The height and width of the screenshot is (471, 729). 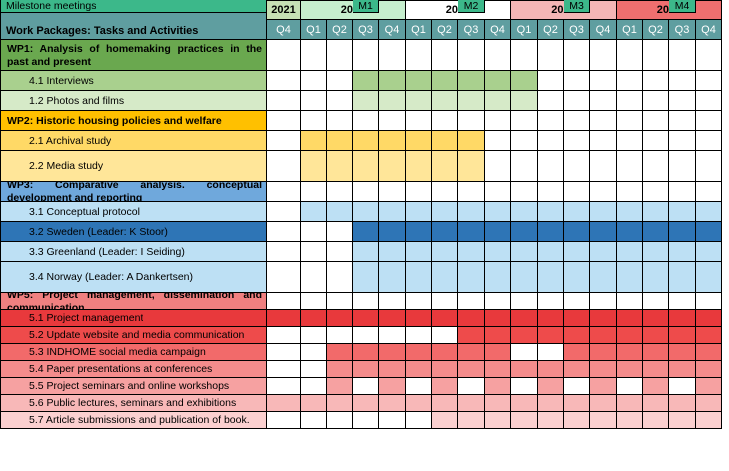 What do you see at coordinates (283, 10) in the screenshot?
I see `year-label: 2021` at bounding box center [283, 10].